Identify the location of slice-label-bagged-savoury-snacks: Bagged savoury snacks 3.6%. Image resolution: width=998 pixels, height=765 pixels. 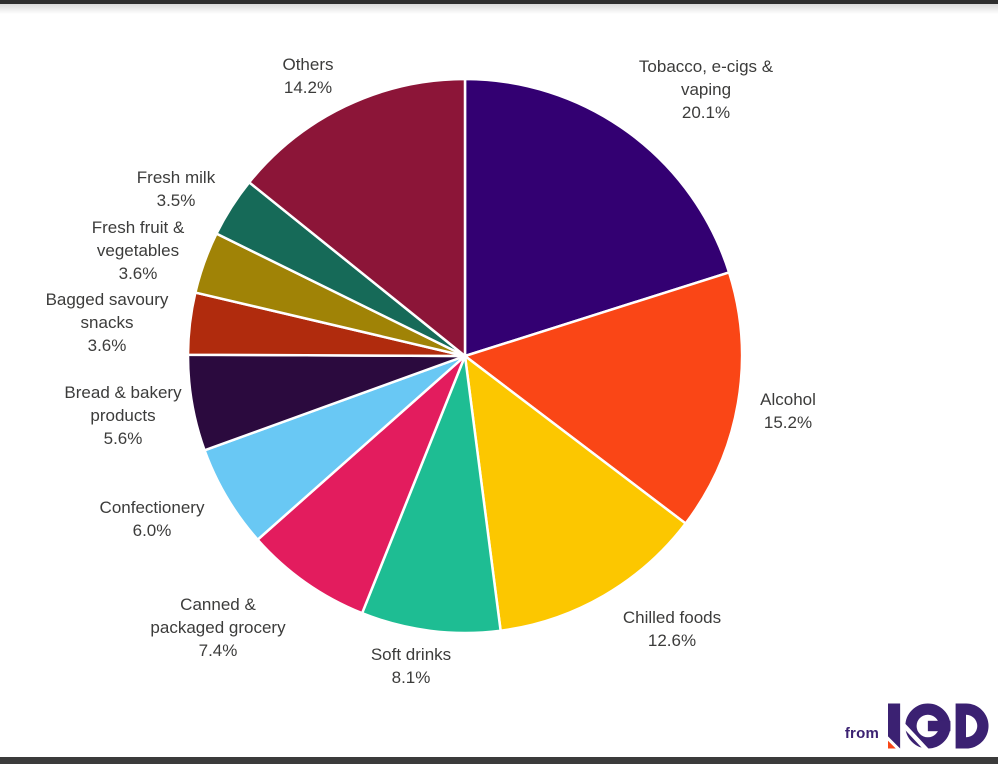
(107, 322).